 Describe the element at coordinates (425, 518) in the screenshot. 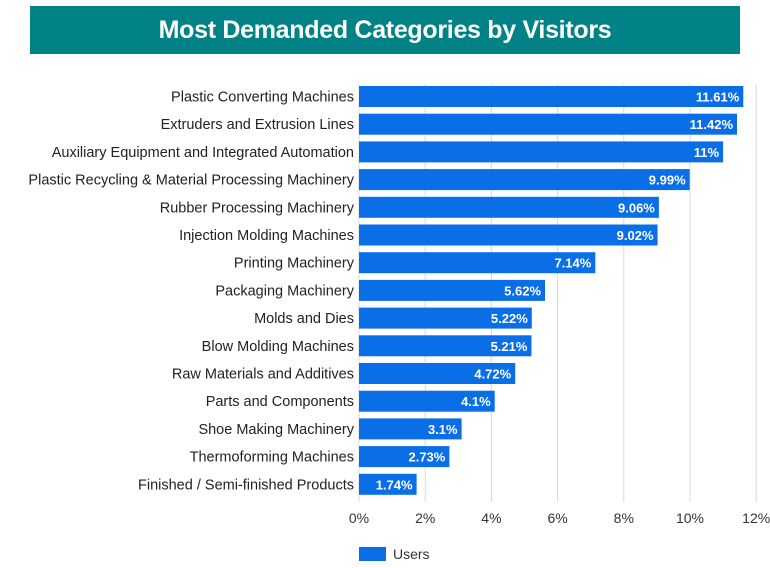

I see `x-tick-label: 2%` at that location.